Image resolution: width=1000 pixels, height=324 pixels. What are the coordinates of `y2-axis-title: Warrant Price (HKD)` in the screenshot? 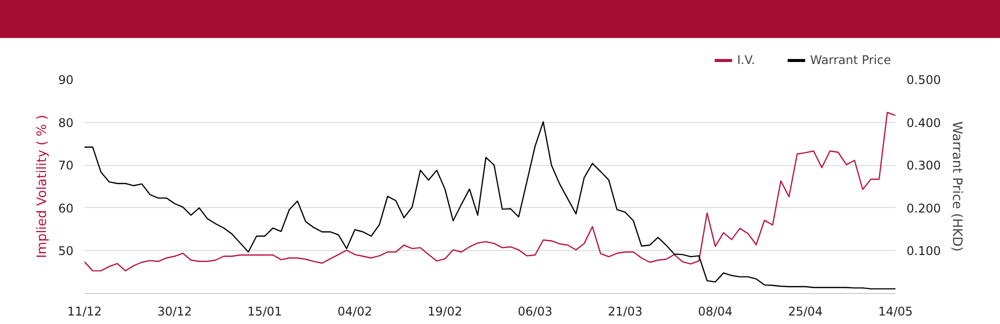 It's located at (956, 186).